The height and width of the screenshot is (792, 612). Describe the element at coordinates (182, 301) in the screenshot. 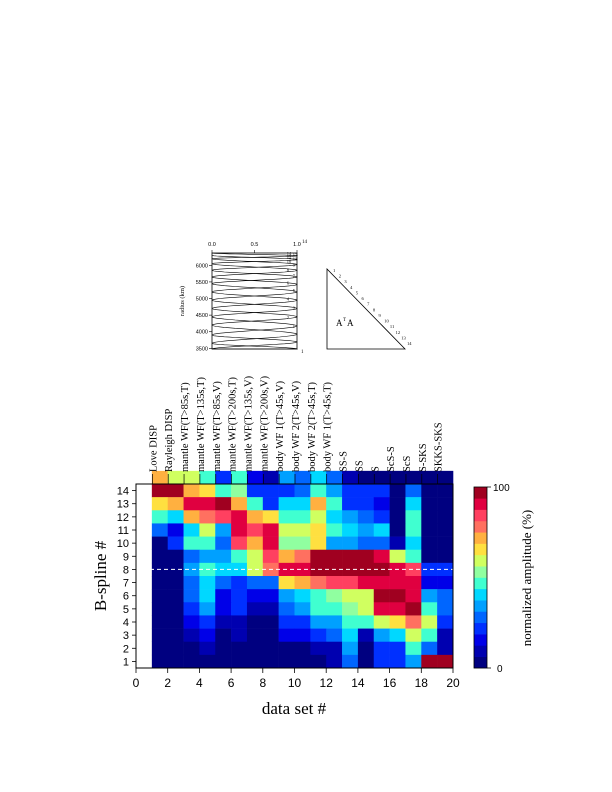

I see `spline-y-axis-label: radius (km)` at that location.